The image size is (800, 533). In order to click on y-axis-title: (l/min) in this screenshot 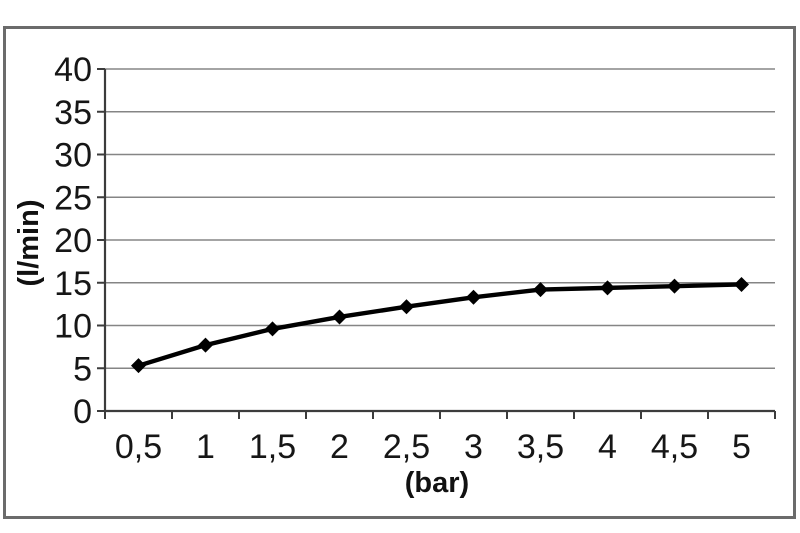, I will do `click(29, 243)`.